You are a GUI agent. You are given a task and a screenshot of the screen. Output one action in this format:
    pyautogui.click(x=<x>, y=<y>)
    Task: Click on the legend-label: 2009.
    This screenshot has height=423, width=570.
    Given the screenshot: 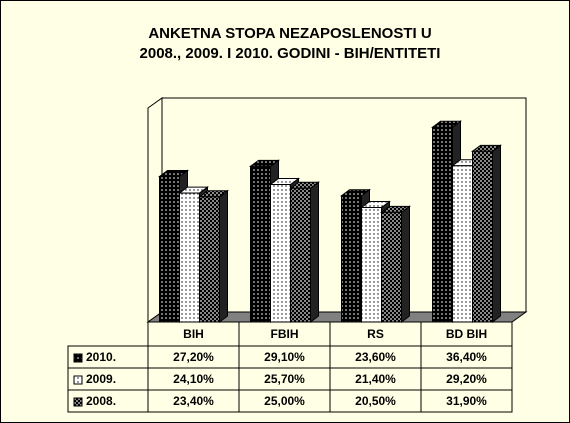 What is the action you would take?
    pyautogui.click(x=101, y=379)
    